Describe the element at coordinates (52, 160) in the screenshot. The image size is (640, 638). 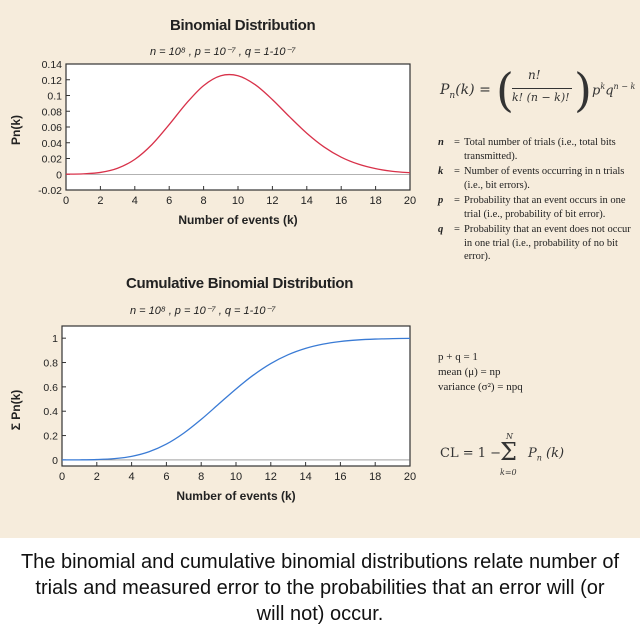
I see `y-tick-label: 0.02` at that location.